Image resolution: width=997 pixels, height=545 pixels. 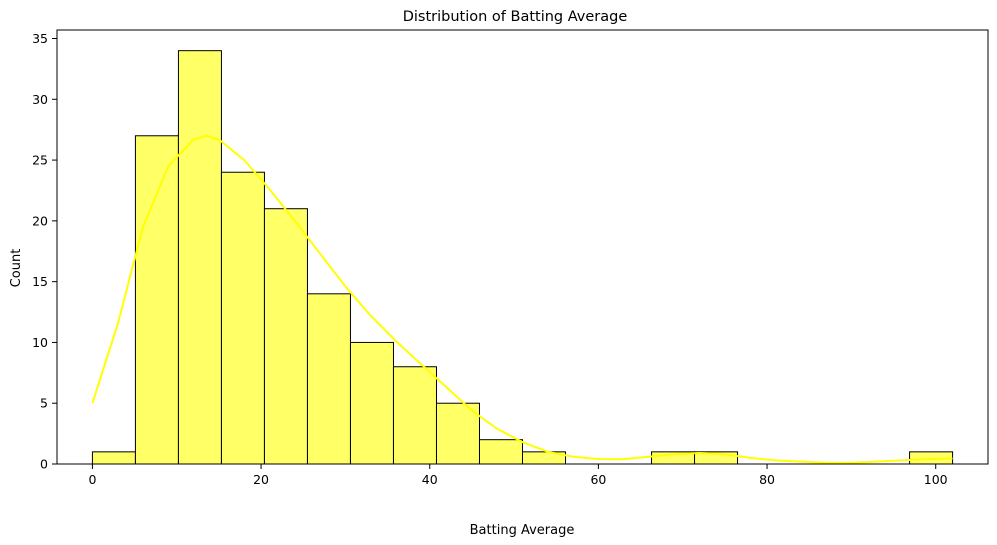 I want to click on y-tick-label: 0, so click(x=44, y=464).